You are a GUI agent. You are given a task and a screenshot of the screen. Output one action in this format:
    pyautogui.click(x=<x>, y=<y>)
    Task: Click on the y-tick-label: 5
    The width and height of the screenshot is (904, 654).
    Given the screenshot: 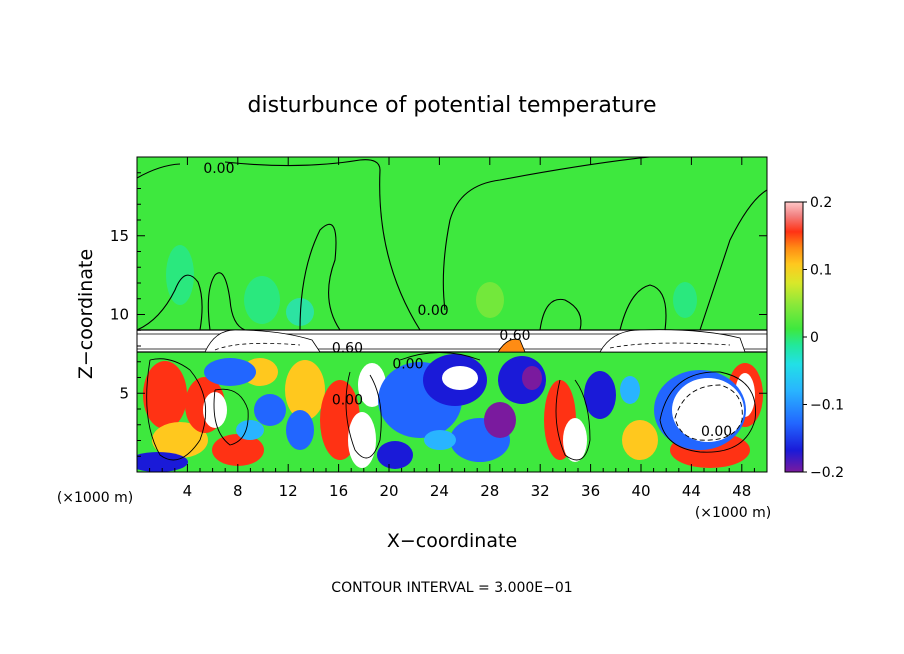 What is the action you would take?
    pyautogui.click(x=124, y=393)
    